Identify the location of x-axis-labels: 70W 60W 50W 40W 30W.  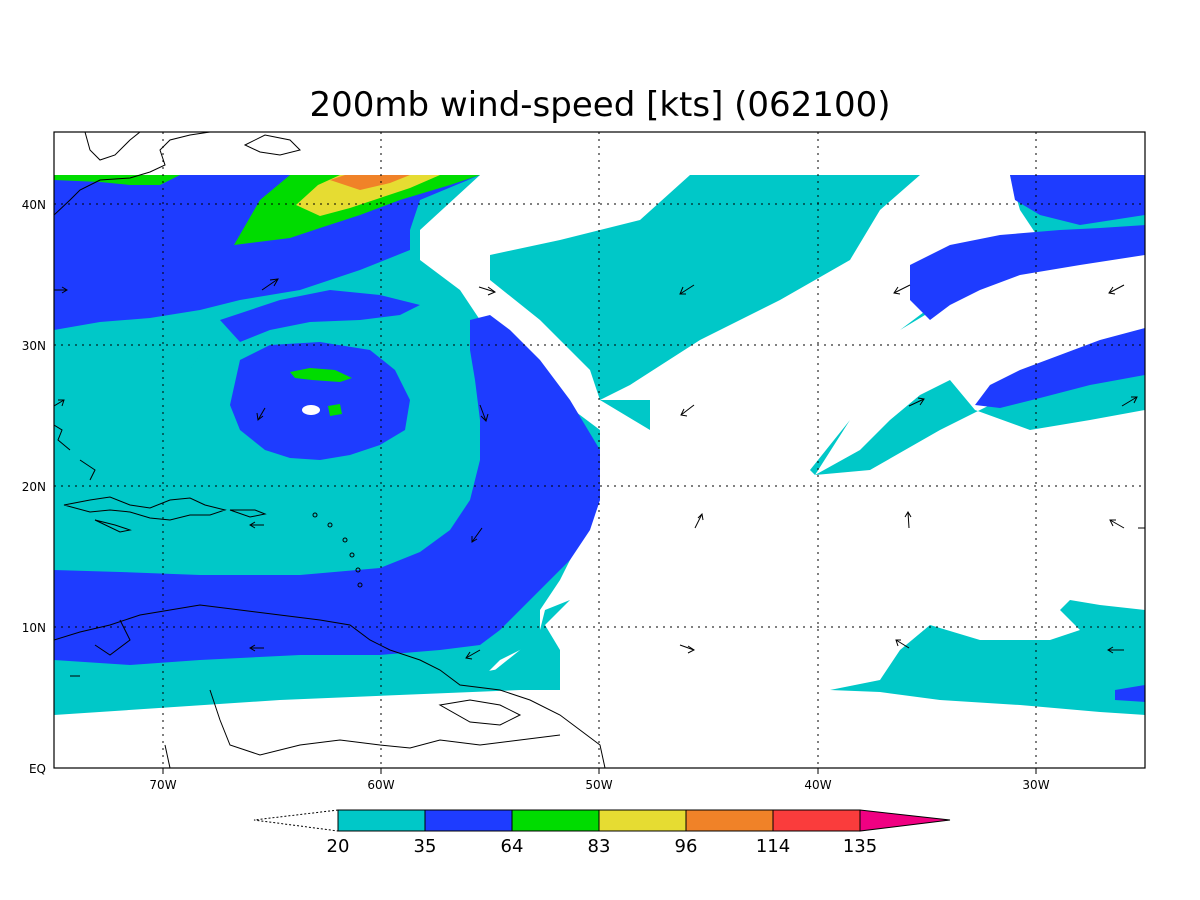
(599, 785).